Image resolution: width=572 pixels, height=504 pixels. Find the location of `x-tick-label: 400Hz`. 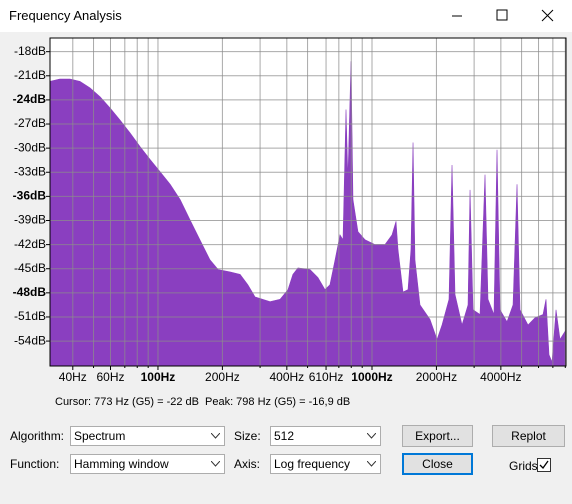

x-tick-label: 400Hz is located at coordinates (286, 377).